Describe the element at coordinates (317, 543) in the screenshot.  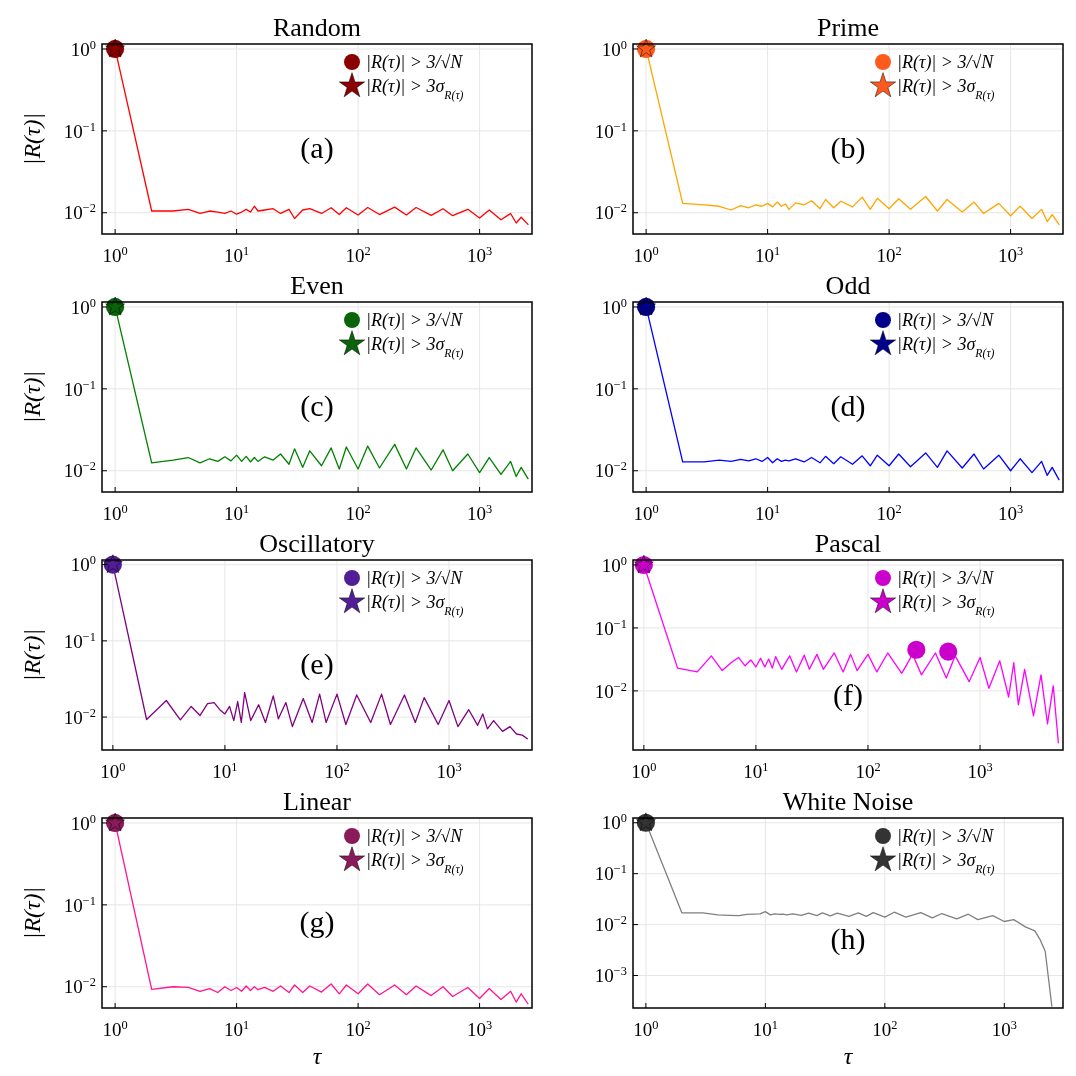
I see `chart-title: Oscillatory` at that location.